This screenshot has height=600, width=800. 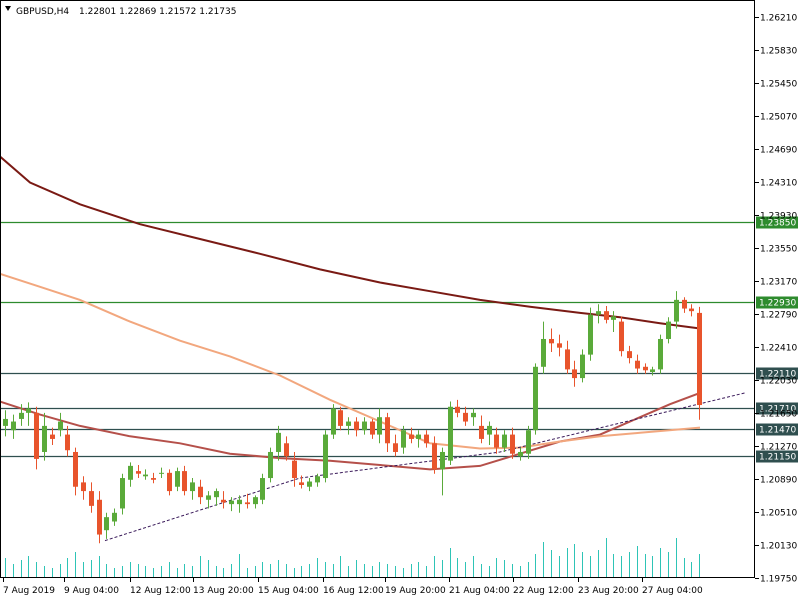 I want to click on y-tick-label: 1.19750, so click(x=778, y=580).